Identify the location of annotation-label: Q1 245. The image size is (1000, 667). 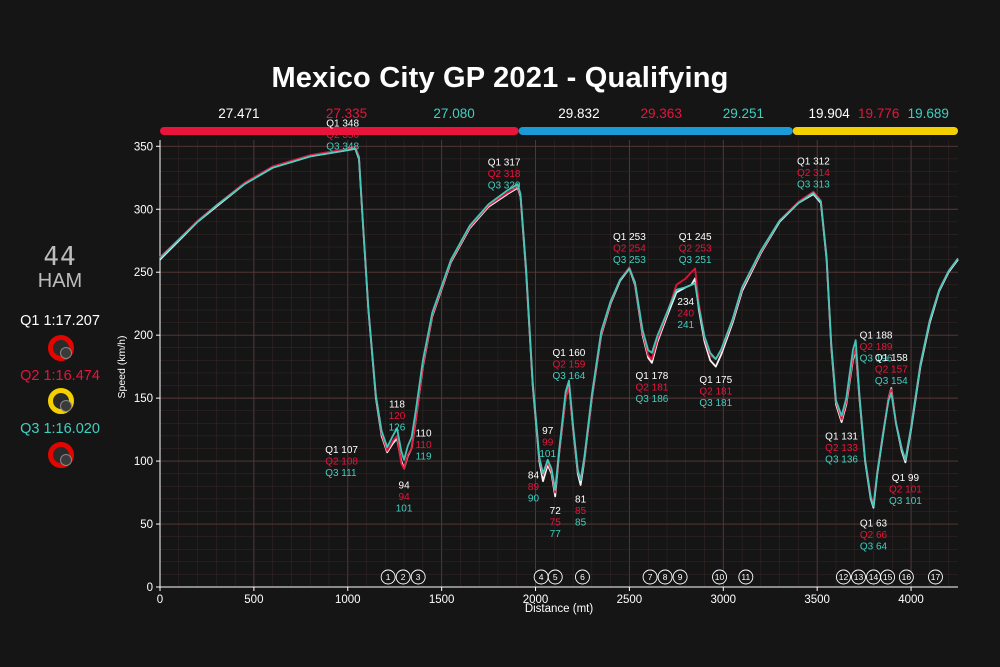
(695, 237).